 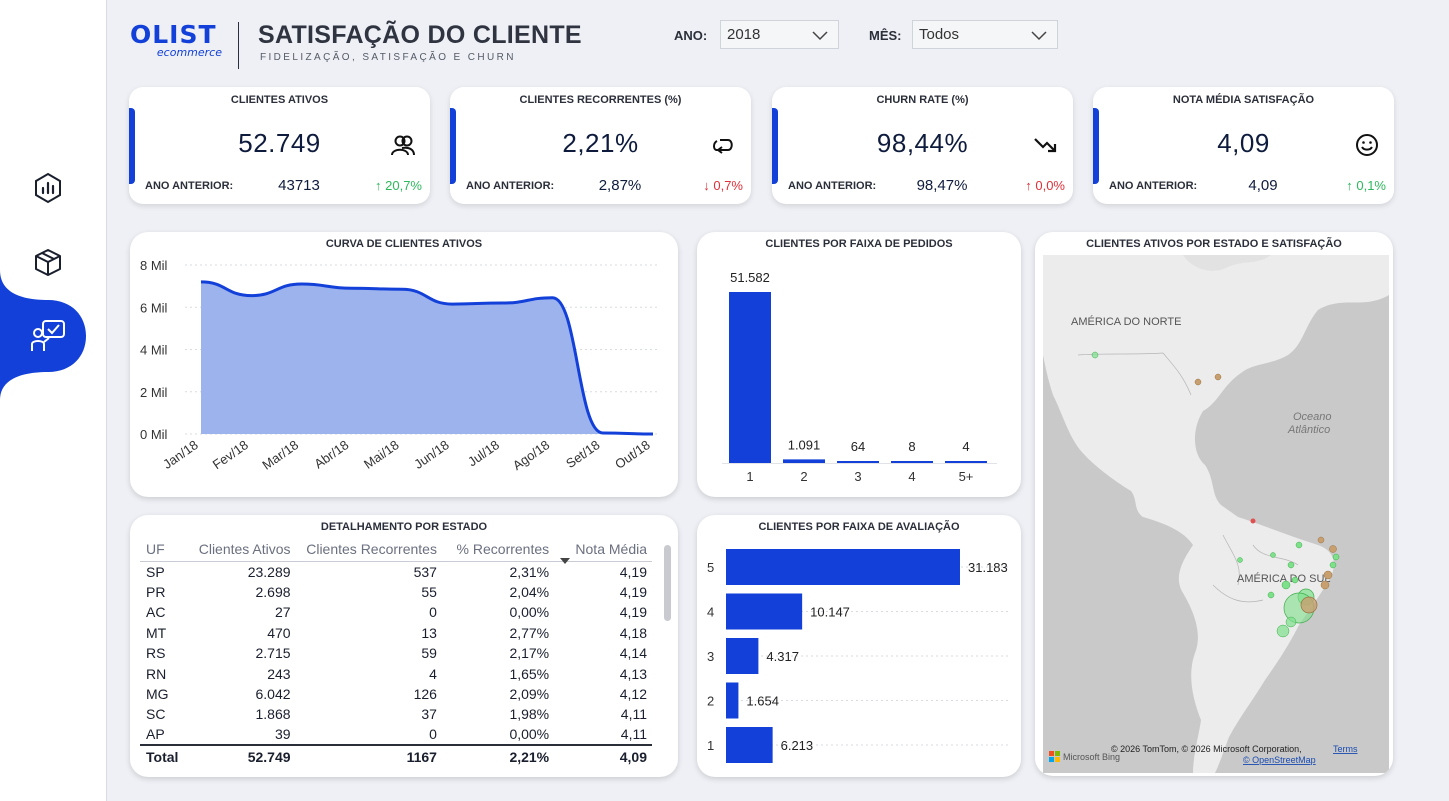 I want to click on table-row: AP 39 0 0,00% 4,11, so click(x=396, y=735).